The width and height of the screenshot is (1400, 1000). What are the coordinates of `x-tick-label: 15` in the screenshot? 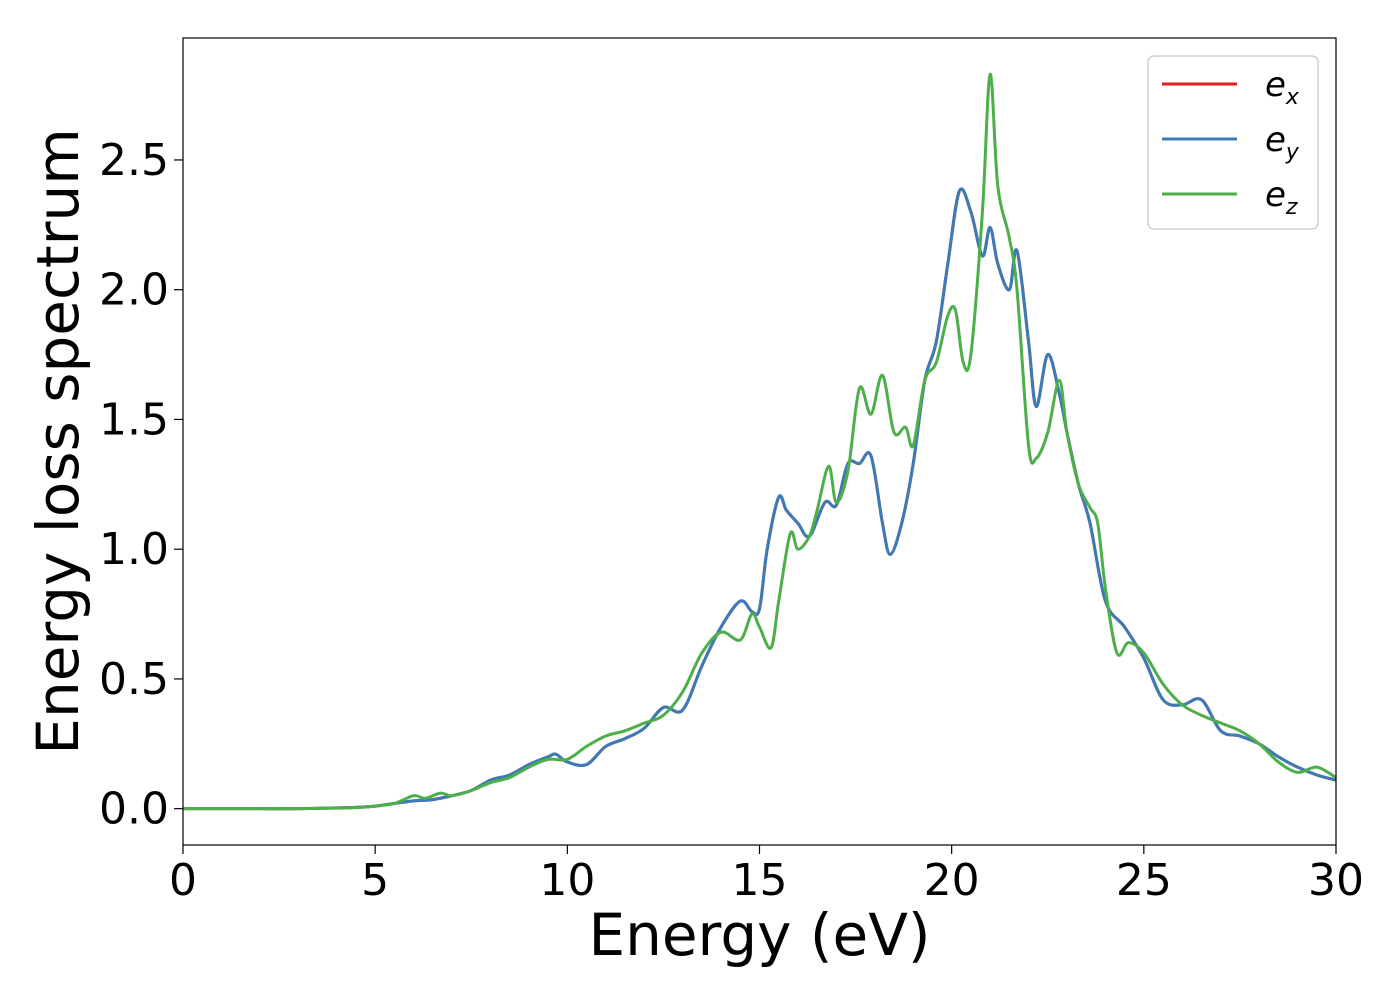 It's located at (760, 880).